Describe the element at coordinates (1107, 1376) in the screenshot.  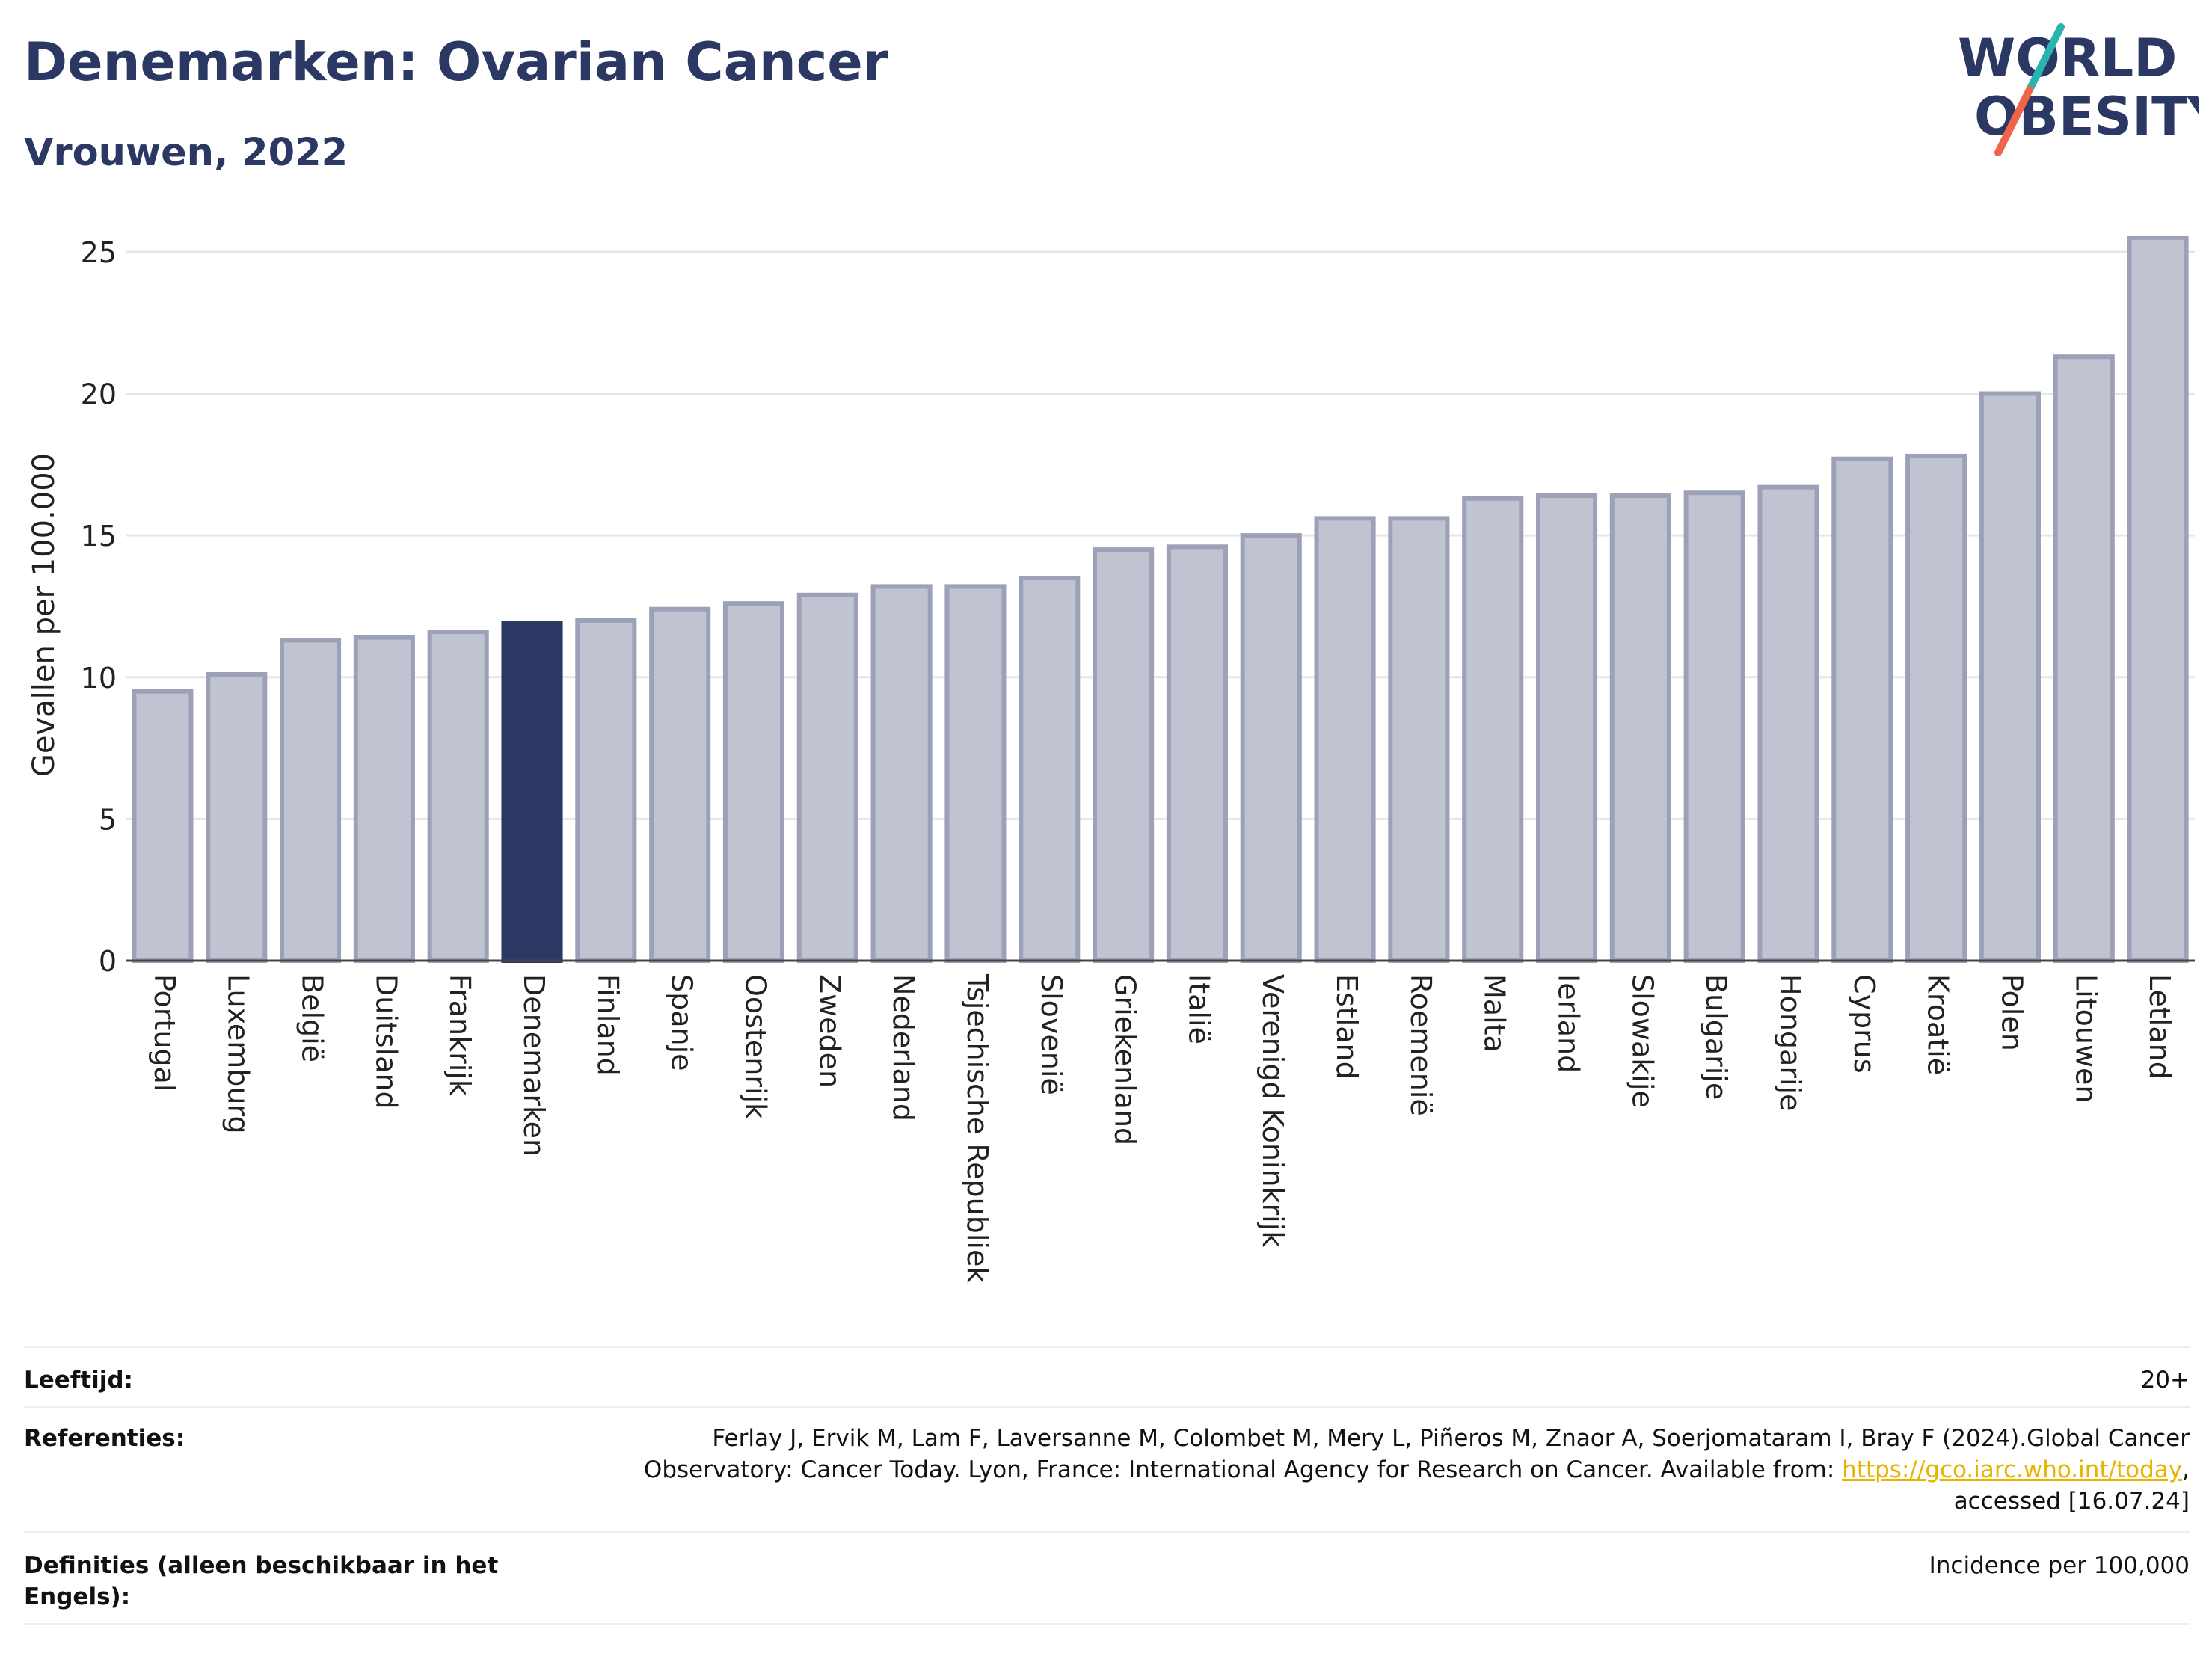
I see `footer-row-age: Leeftijd: 20+` at that location.